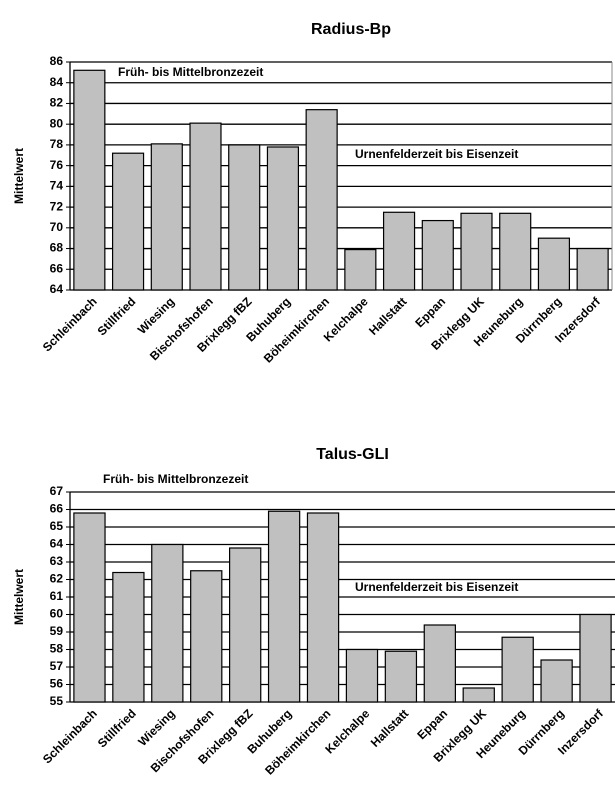 The image size is (615, 804). What do you see at coordinates (57, 649) in the screenshot?
I see `y-tick-label: 58` at bounding box center [57, 649].